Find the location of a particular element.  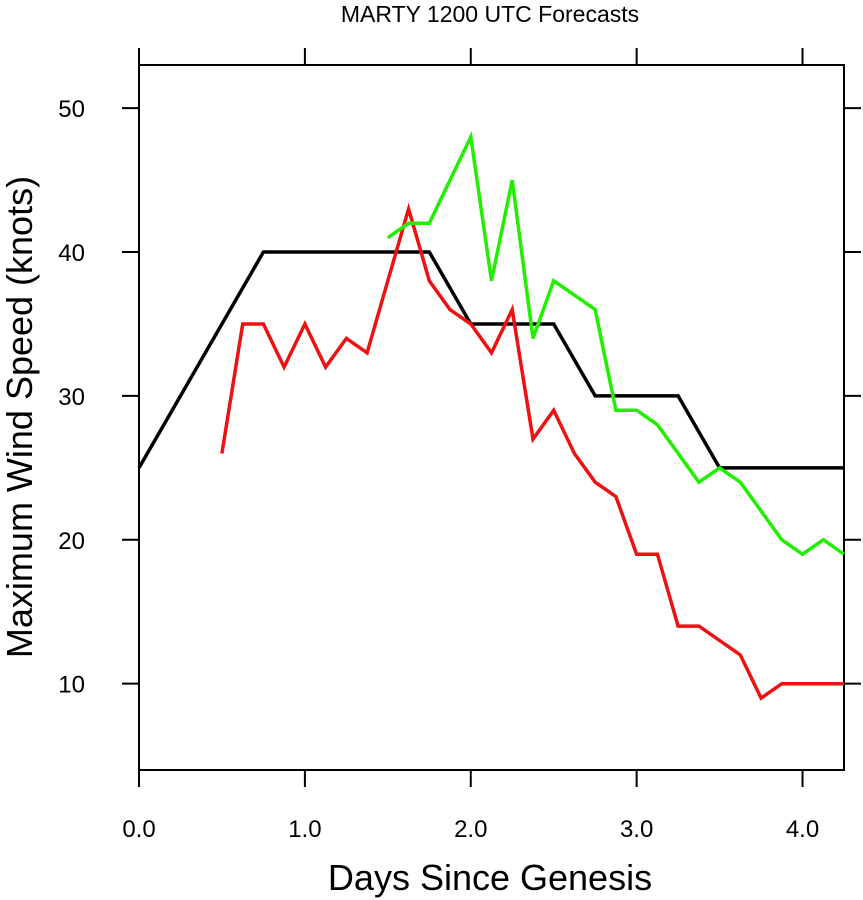

x-tick-label: 4.0 is located at coordinates (802, 829).